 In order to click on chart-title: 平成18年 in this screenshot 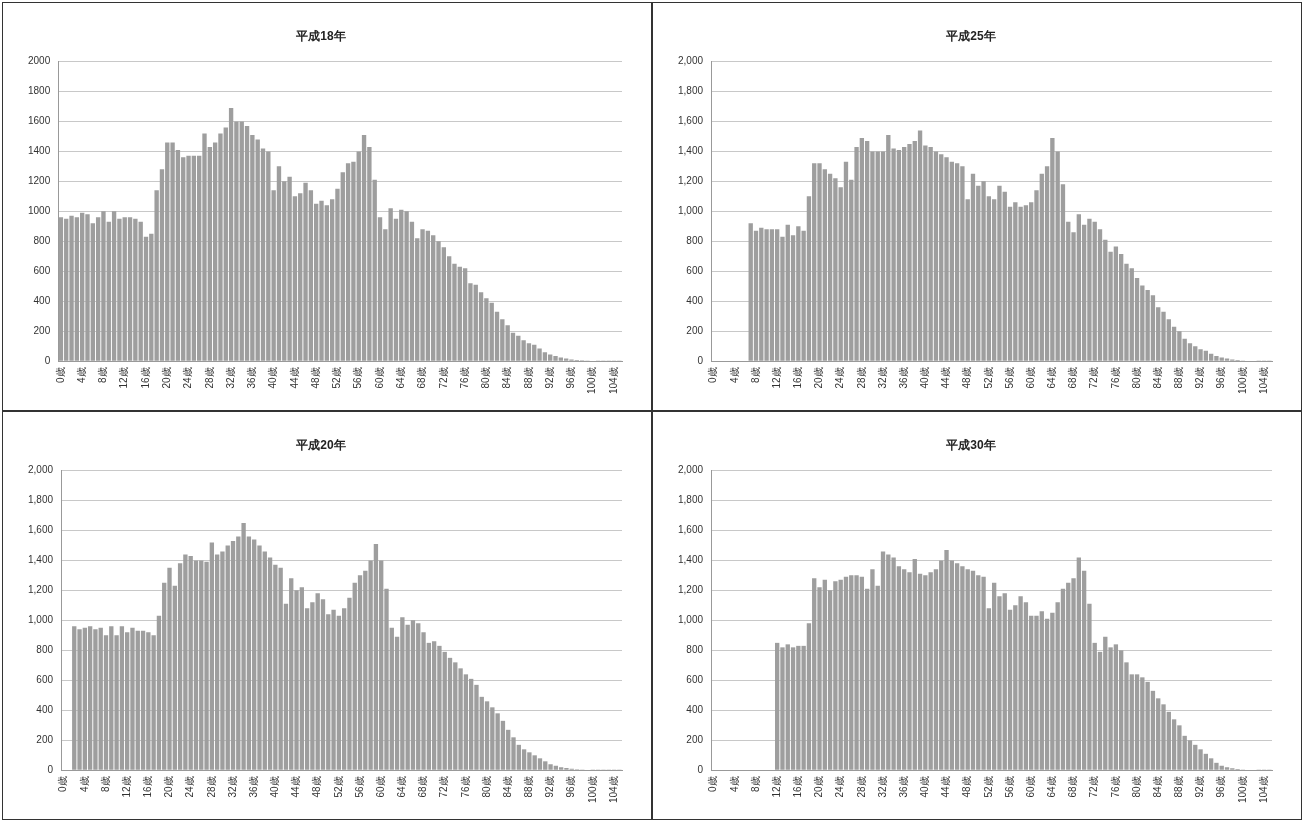, I will do `click(320, 35)`.